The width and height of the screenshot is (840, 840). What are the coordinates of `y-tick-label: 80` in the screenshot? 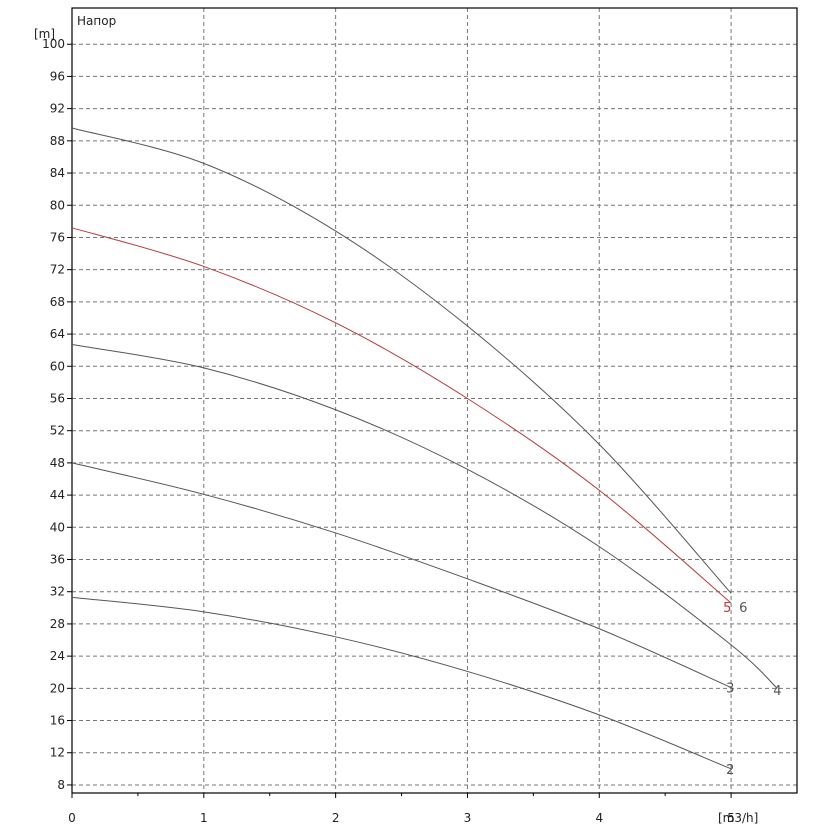 It's located at (57, 205).